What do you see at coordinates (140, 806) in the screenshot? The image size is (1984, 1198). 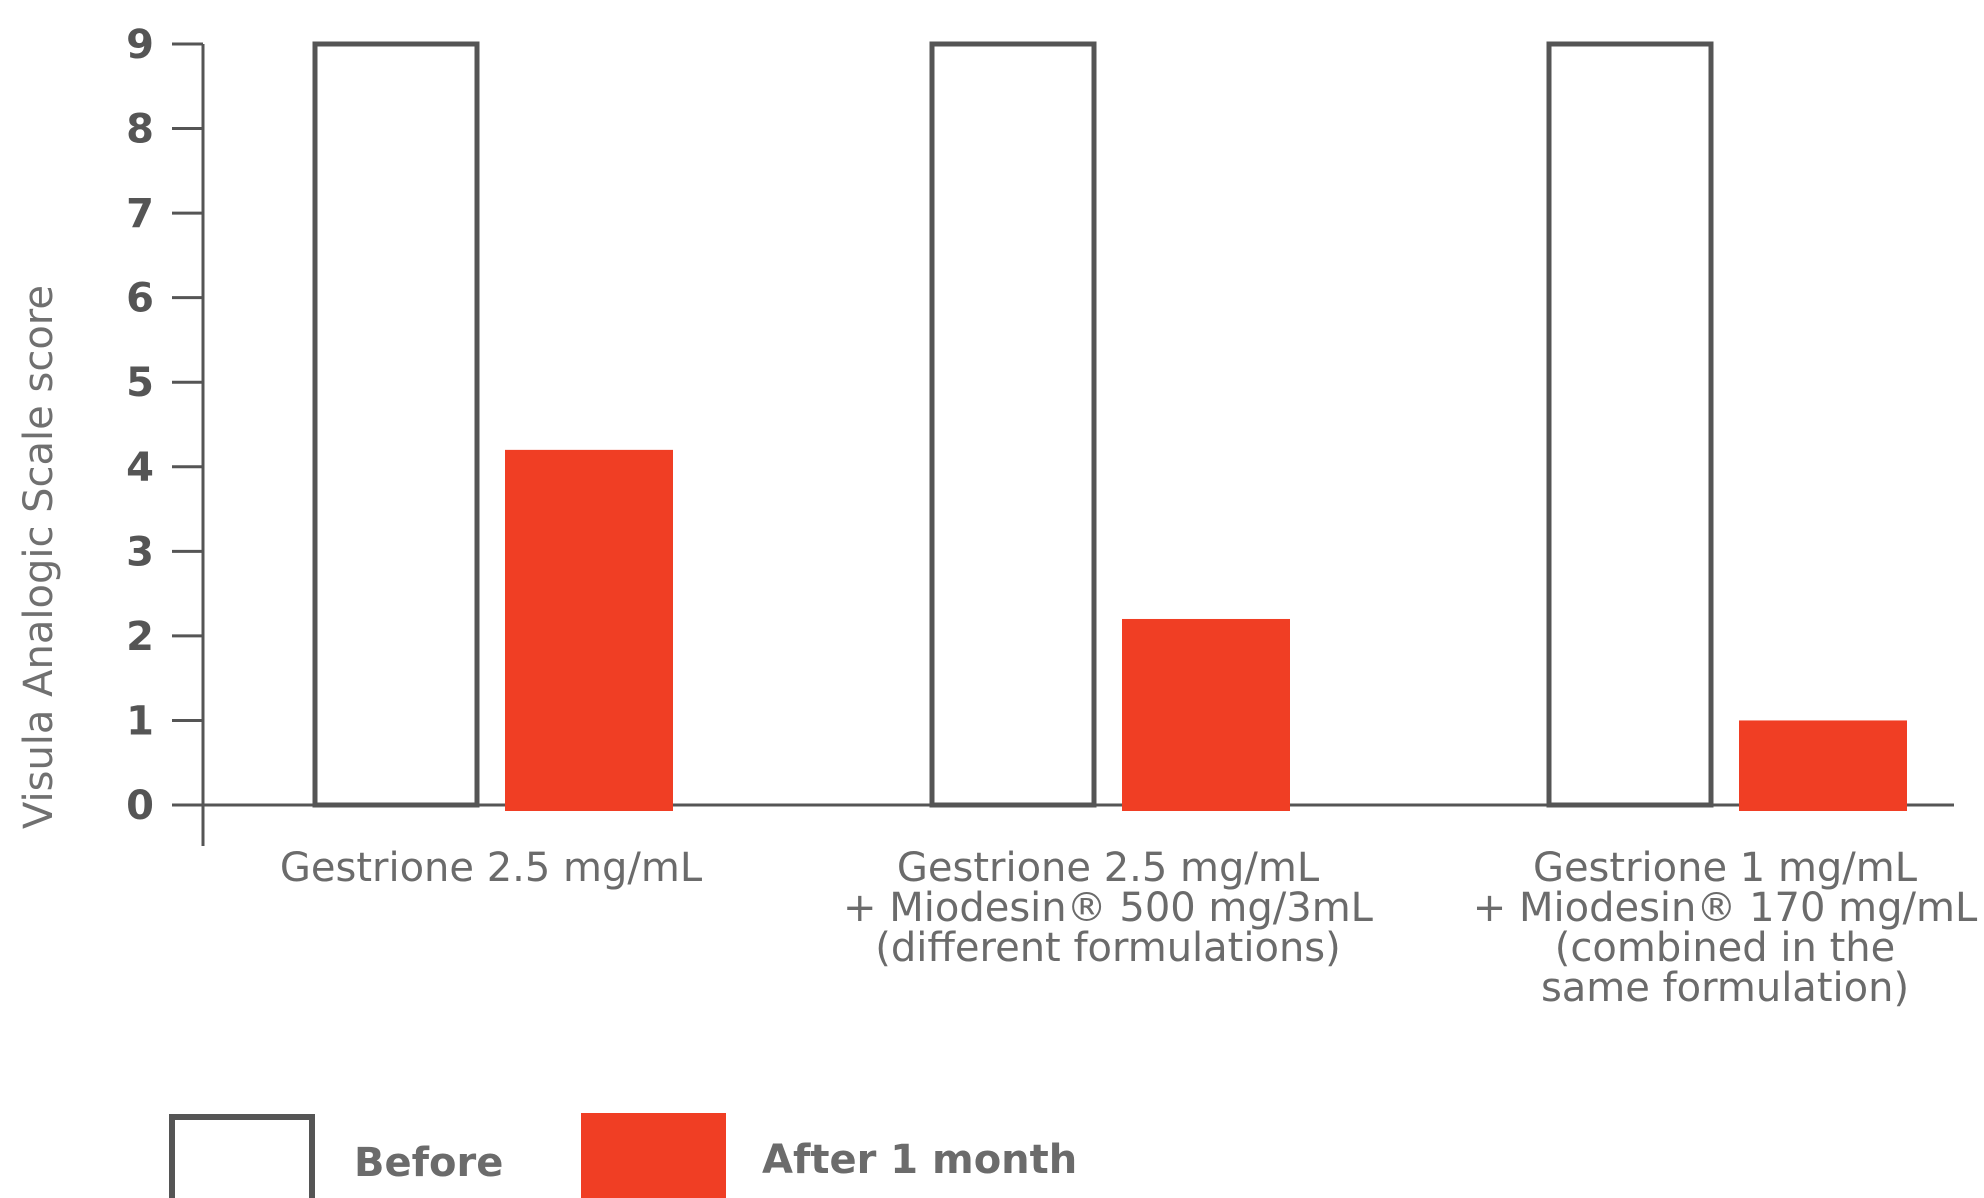 I see `y-tick-label: 0` at bounding box center [140, 806].